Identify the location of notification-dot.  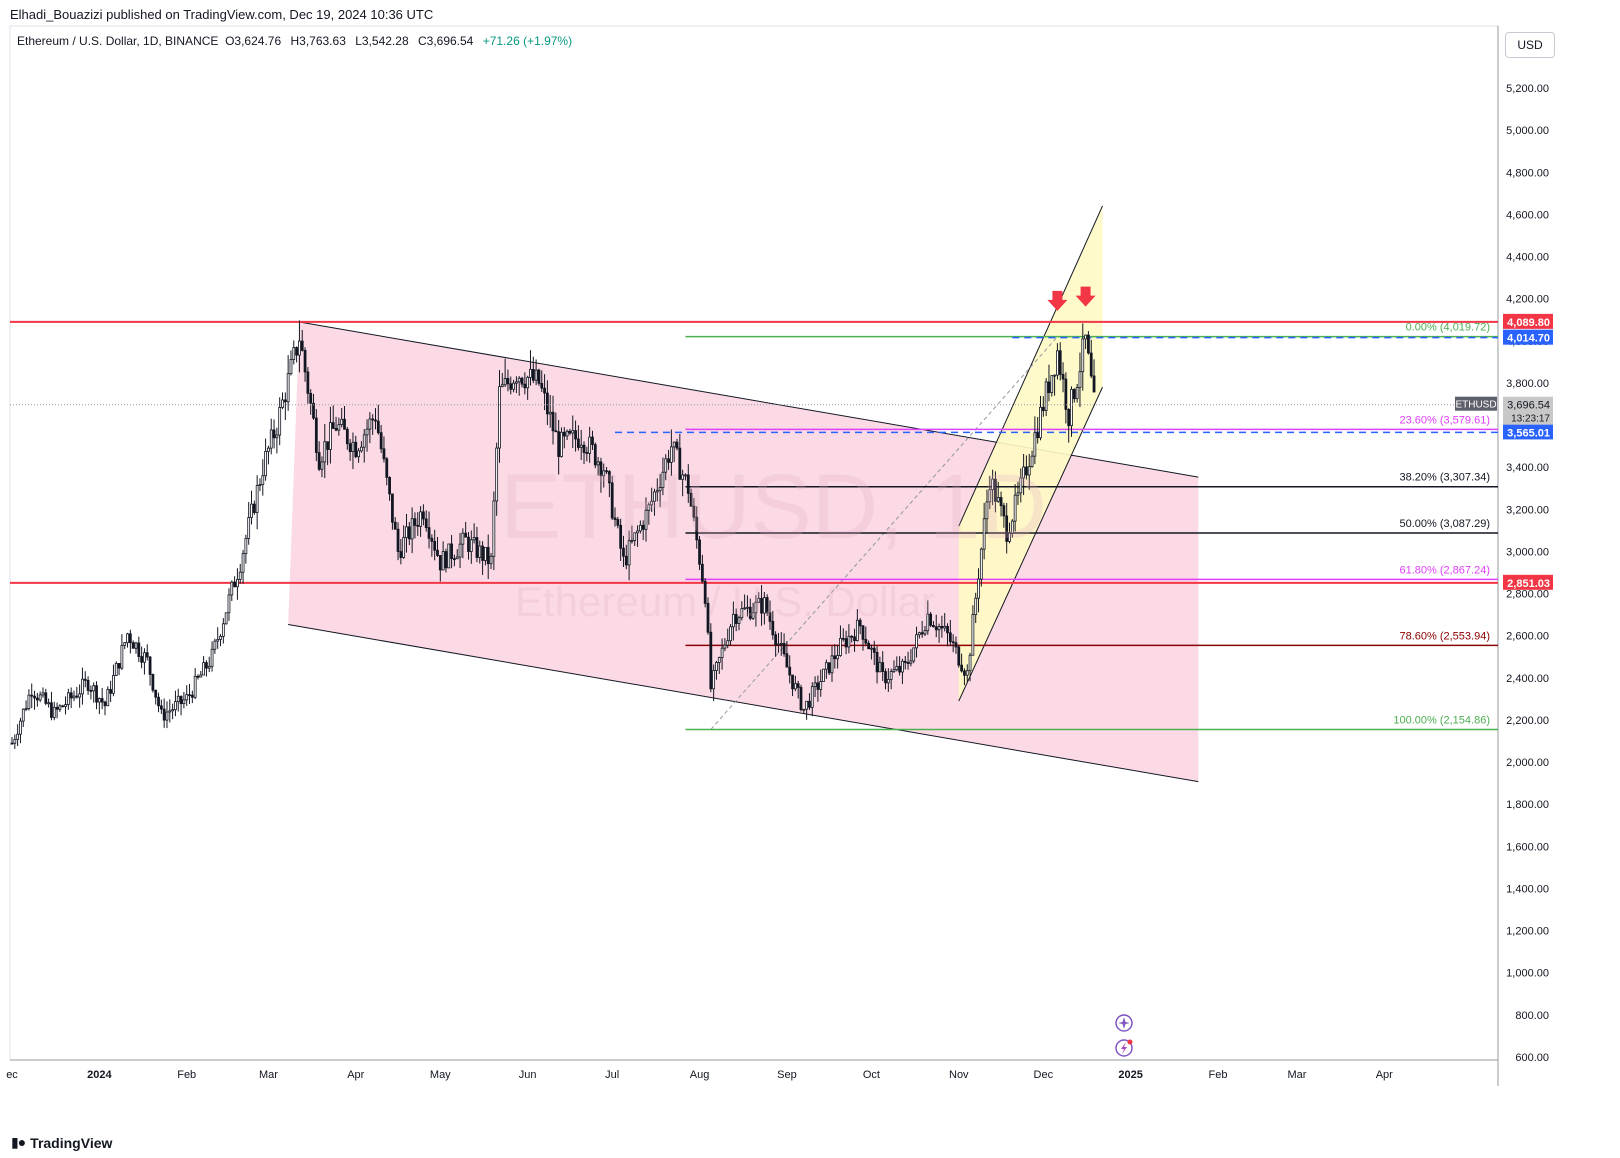
(1130, 1042).